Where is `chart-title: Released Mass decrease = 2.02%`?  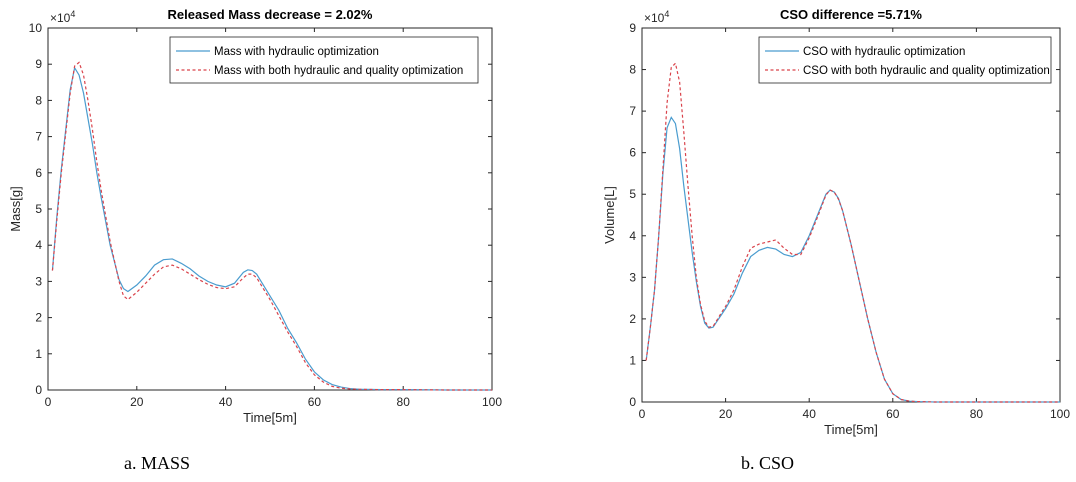
chart-title: Released Mass decrease = 2.02% is located at coordinates (270, 14).